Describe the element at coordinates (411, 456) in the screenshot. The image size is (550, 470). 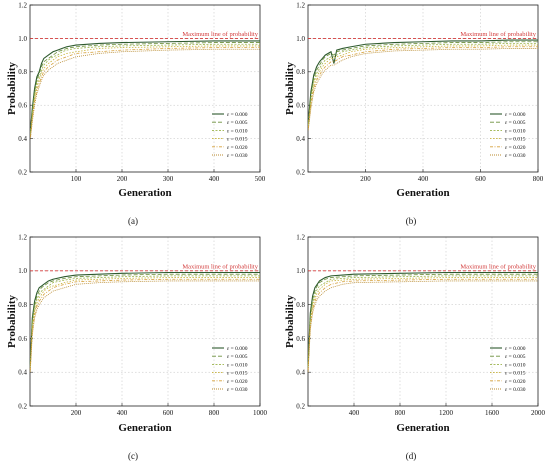
I see `panel-label: (d)` at that location.